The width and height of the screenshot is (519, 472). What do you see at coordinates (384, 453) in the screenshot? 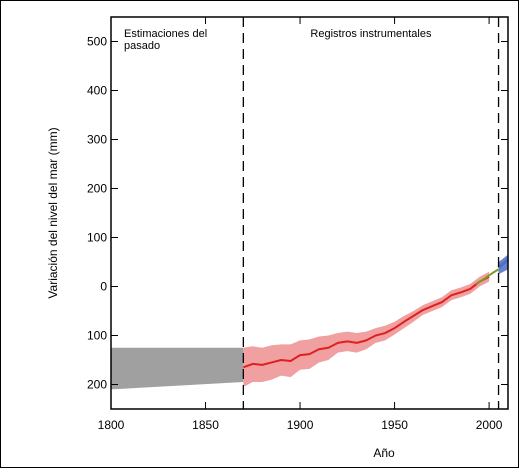
I see `x-axis-label: Año` at bounding box center [384, 453].